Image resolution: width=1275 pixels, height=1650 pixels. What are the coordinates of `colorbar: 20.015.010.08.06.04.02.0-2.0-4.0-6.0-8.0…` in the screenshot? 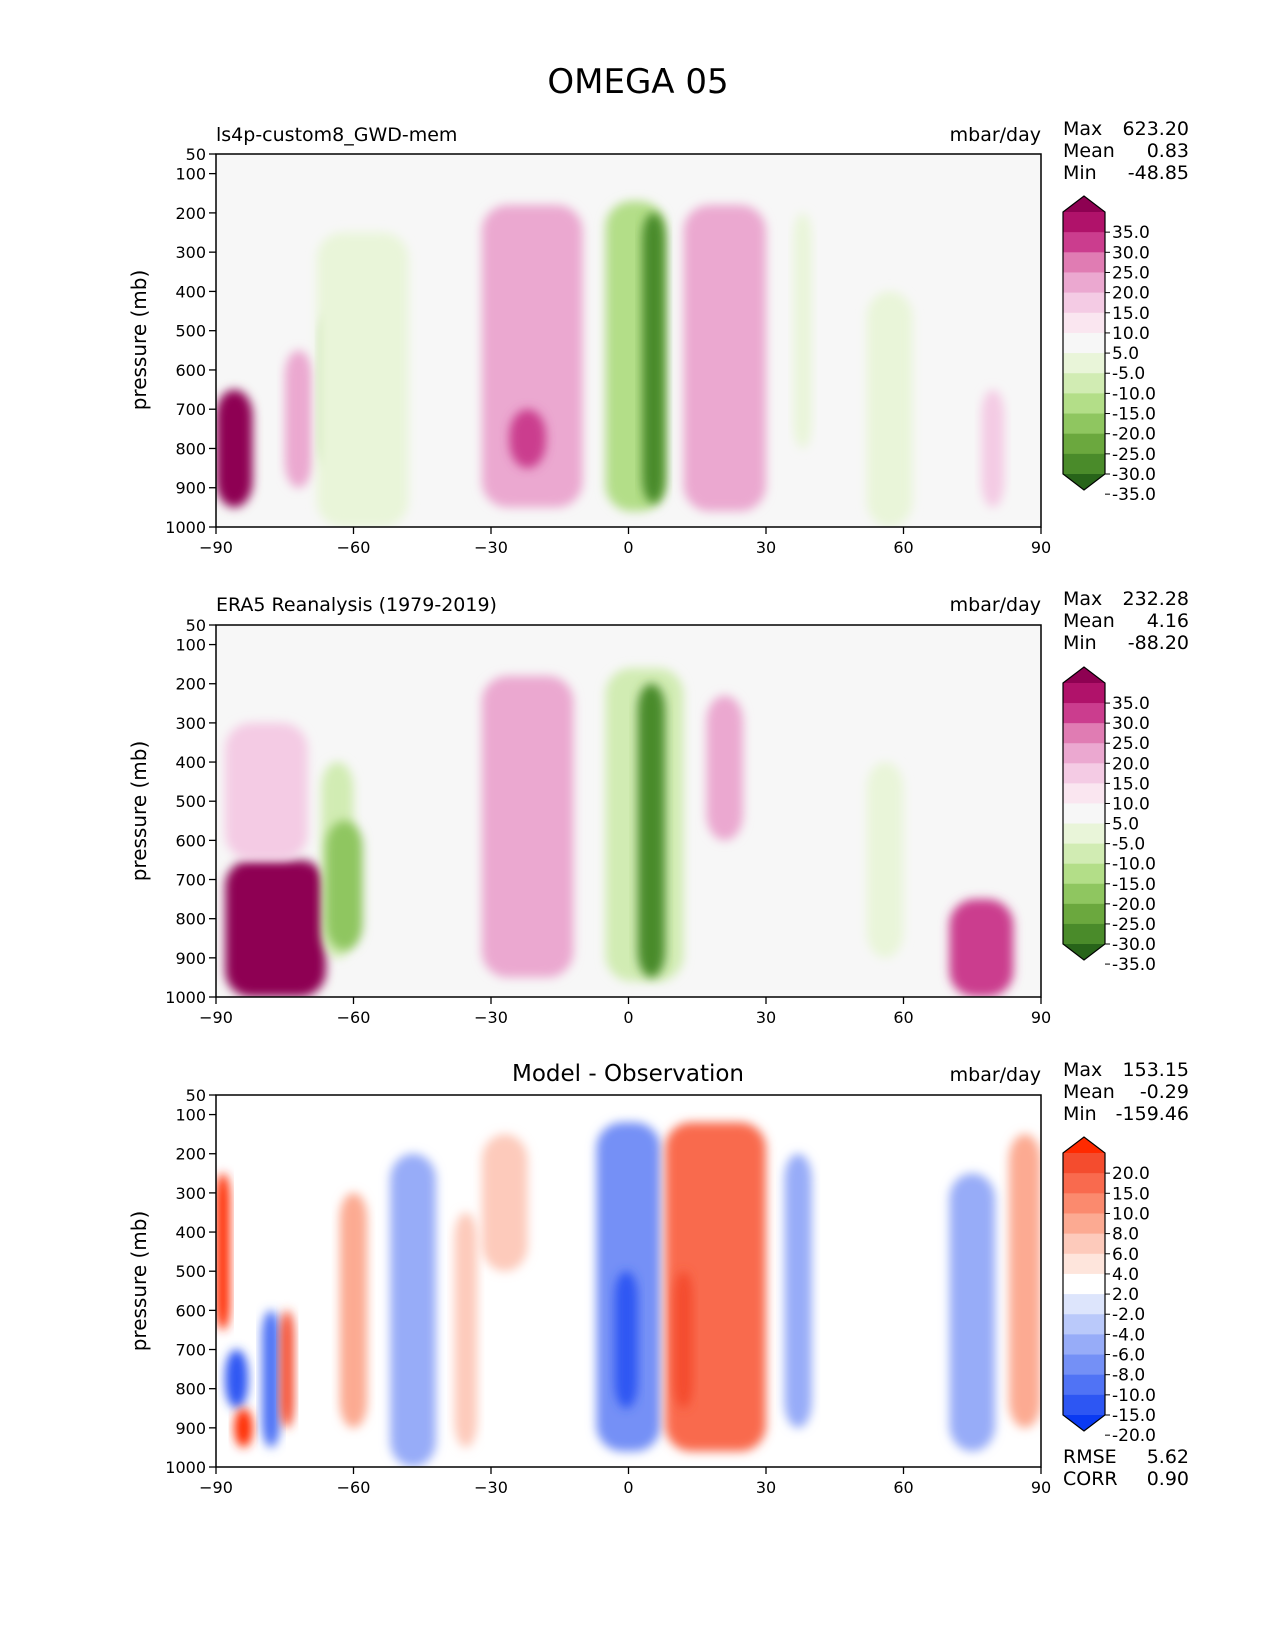 It's located at (1109, 1291).